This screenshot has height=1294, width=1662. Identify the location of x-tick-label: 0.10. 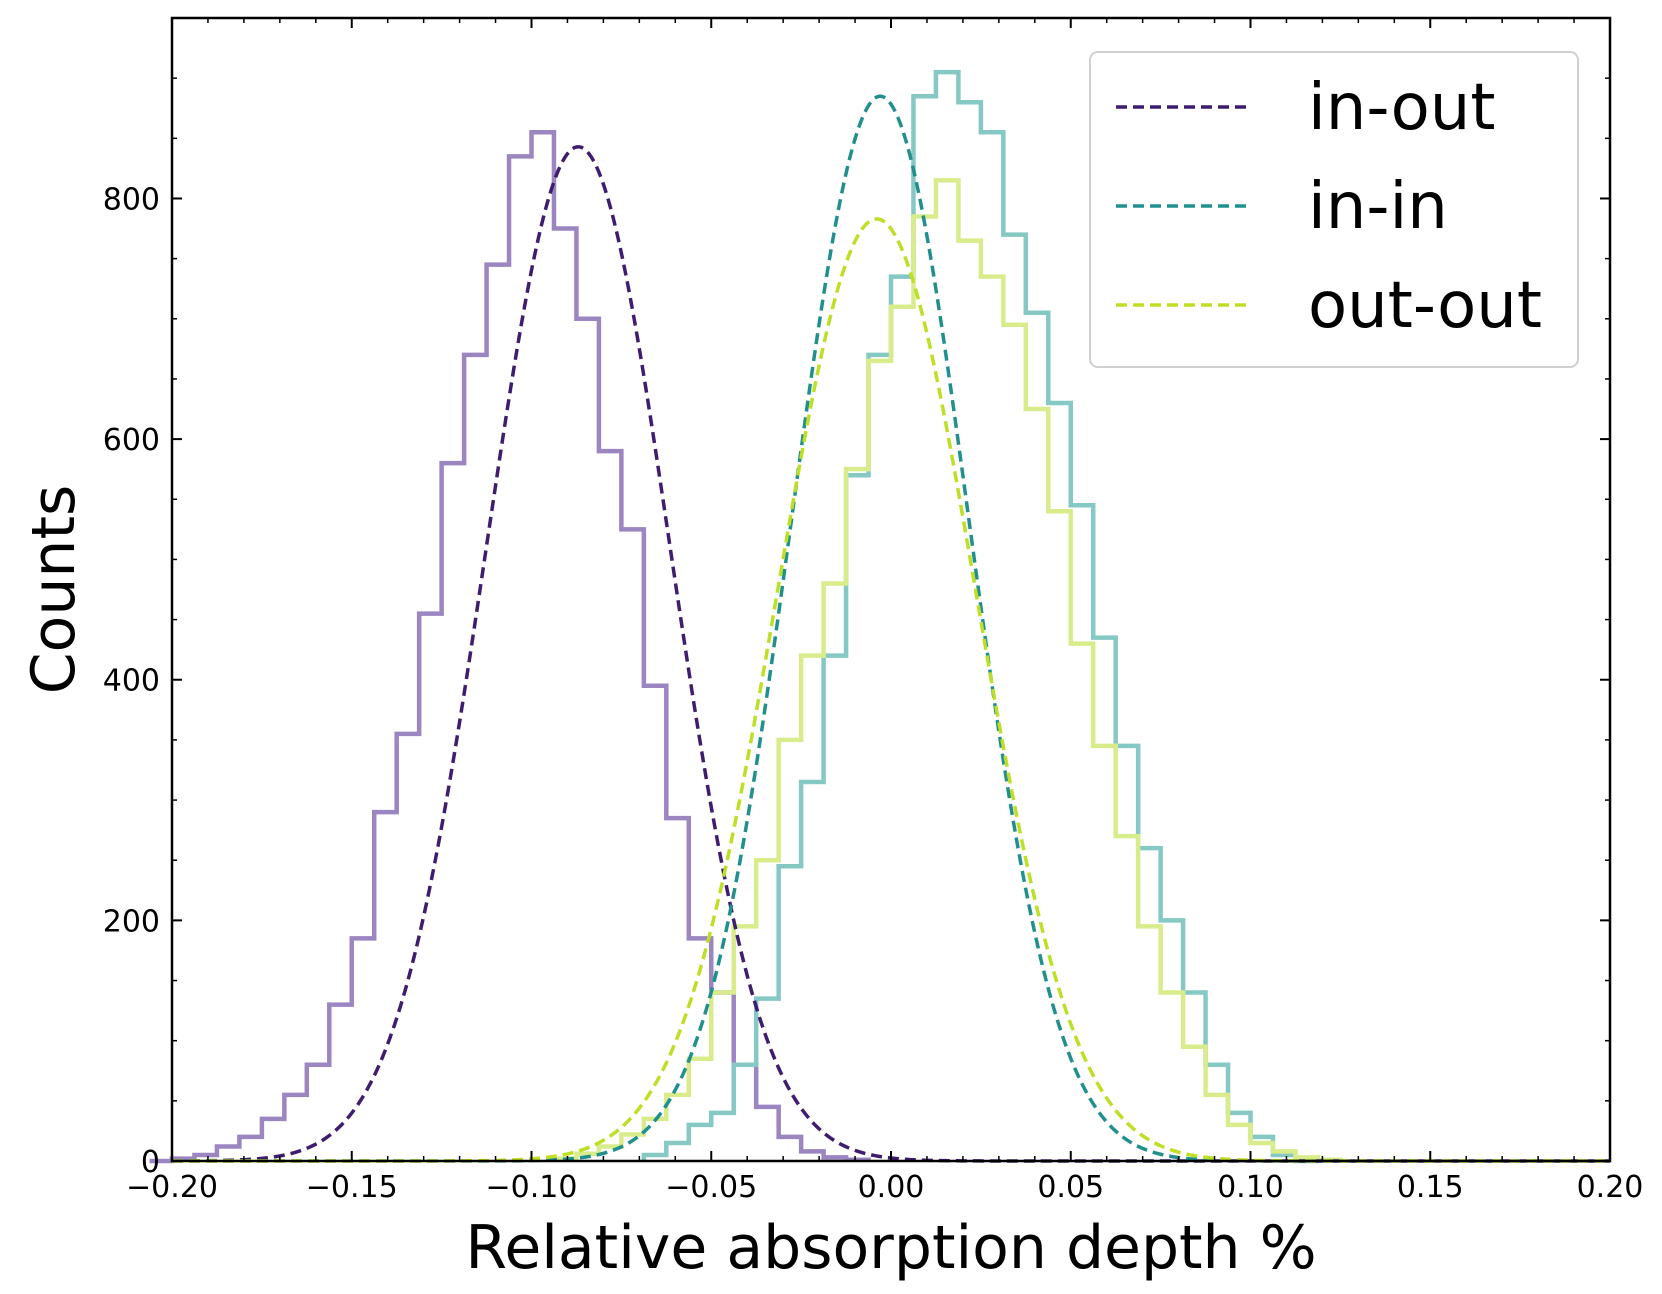
(1250, 1187).